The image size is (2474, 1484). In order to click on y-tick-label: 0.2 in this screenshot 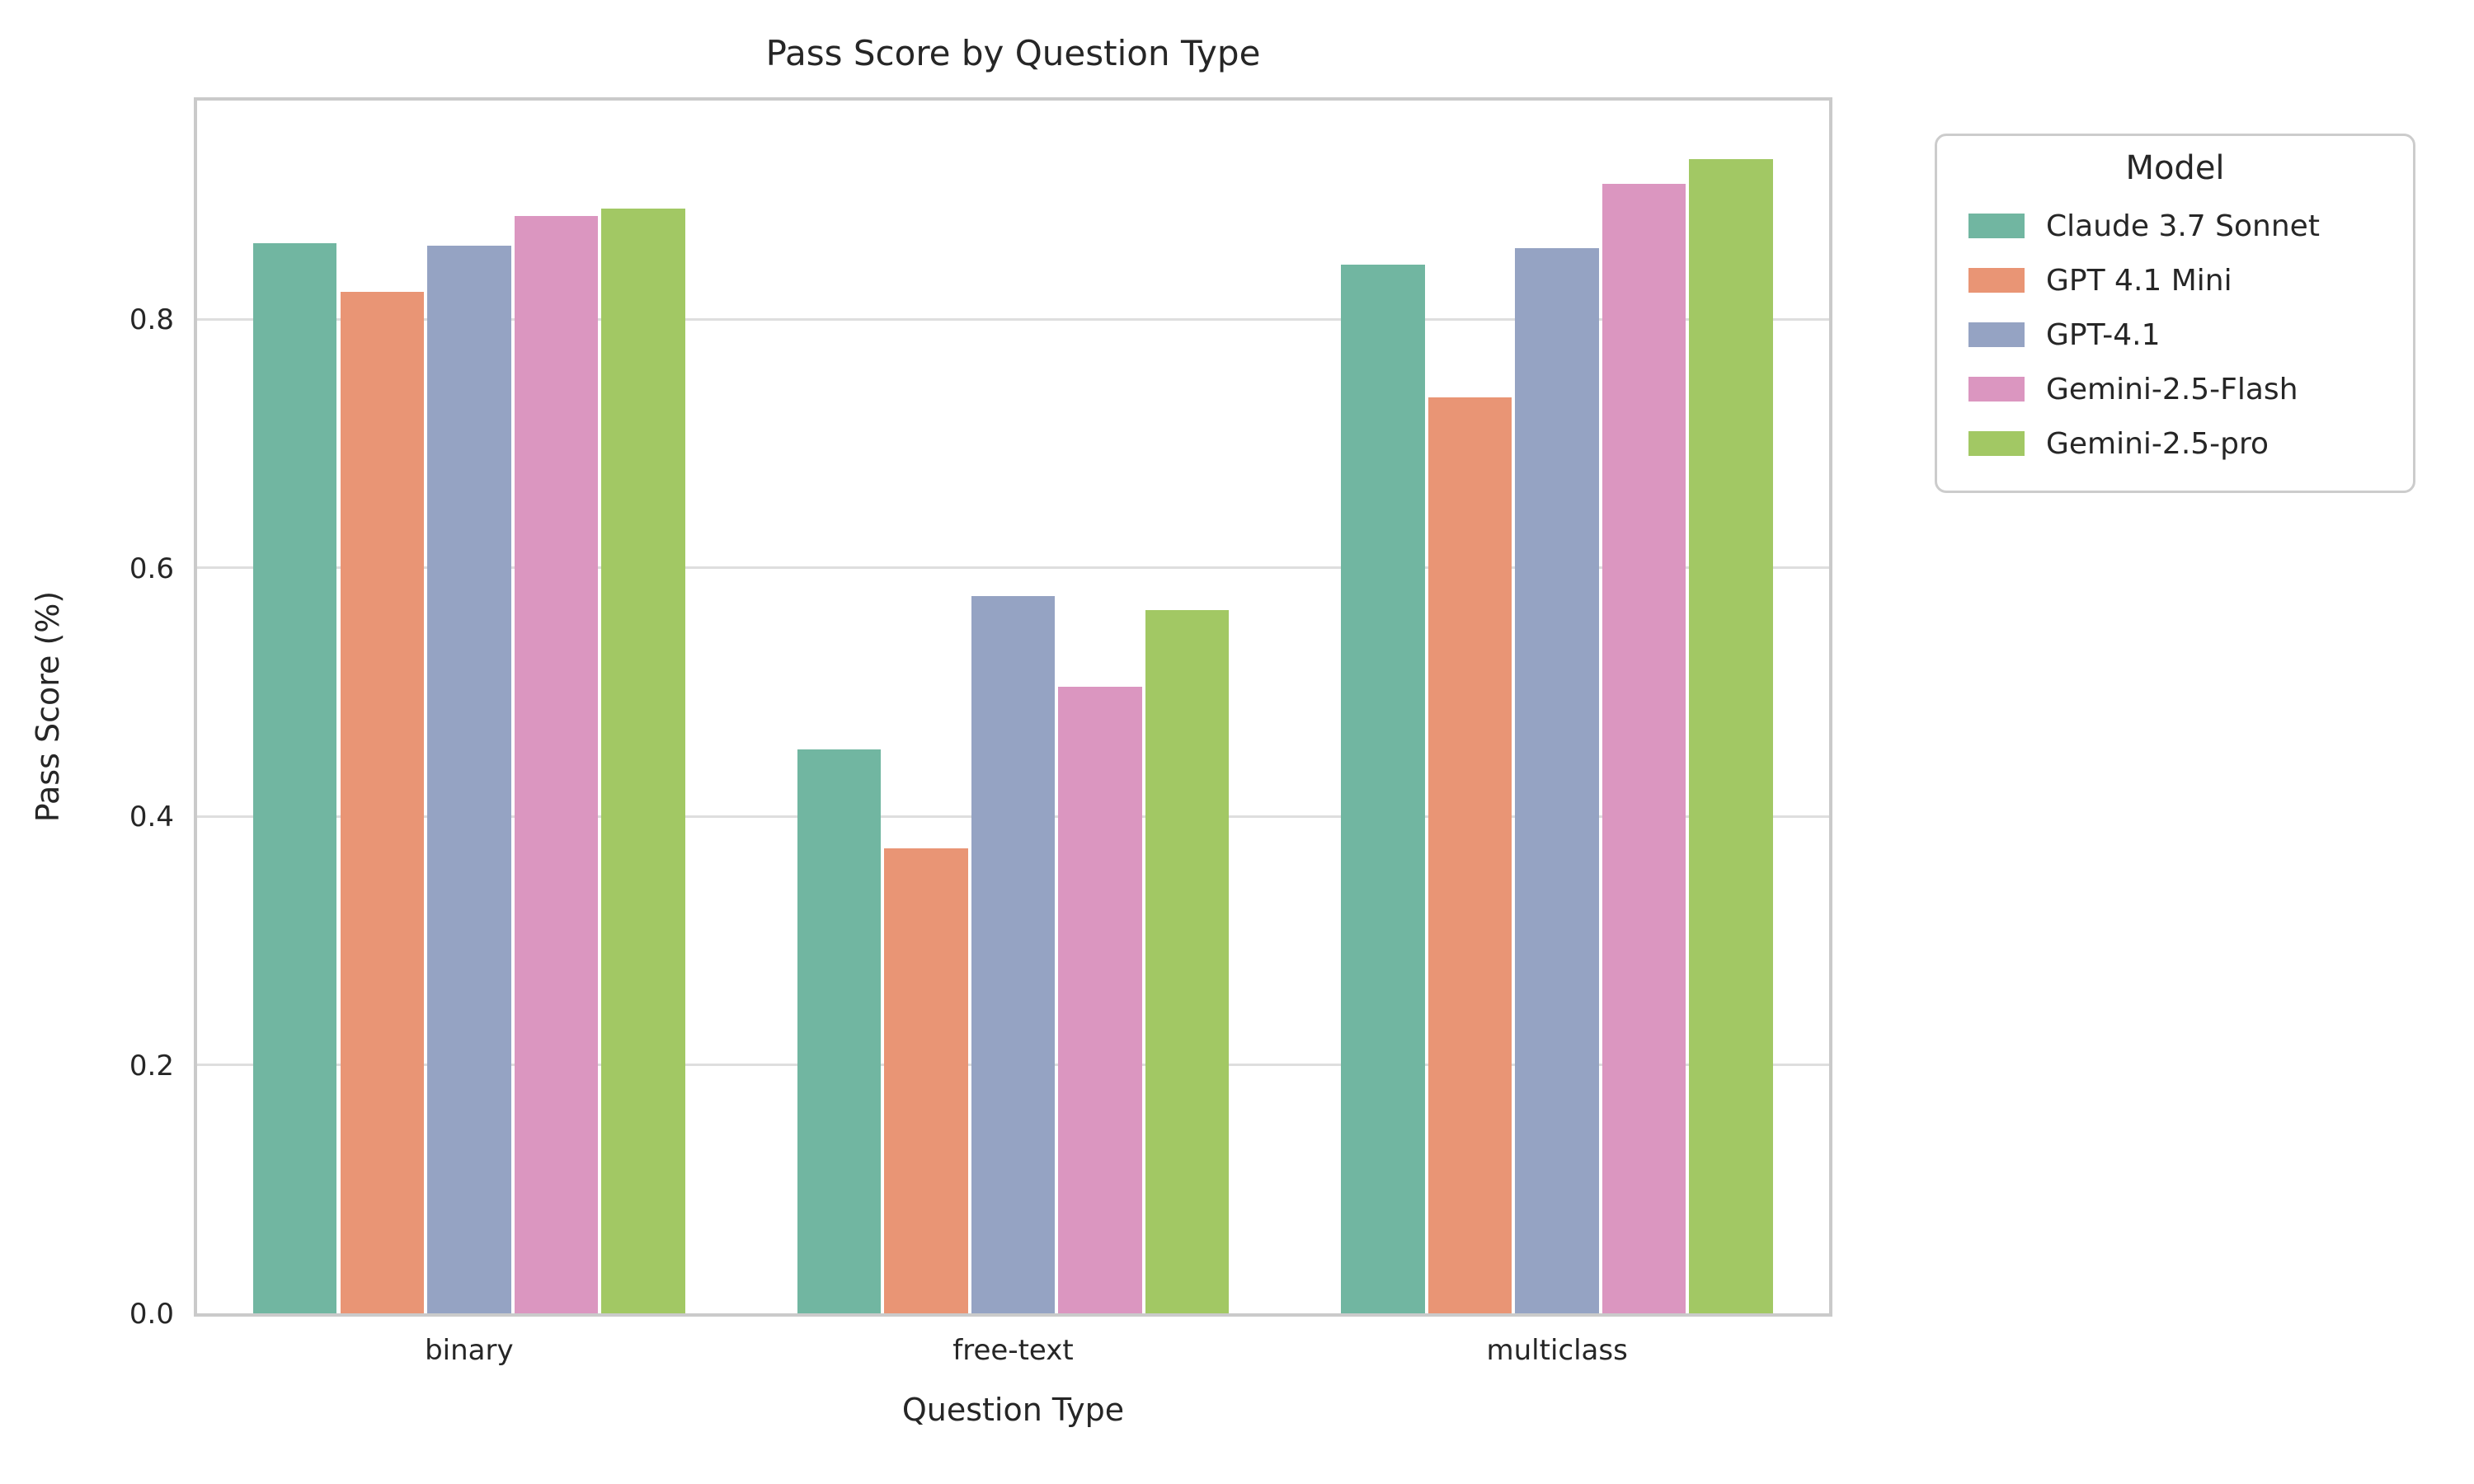, I will do `click(151, 1065)`.